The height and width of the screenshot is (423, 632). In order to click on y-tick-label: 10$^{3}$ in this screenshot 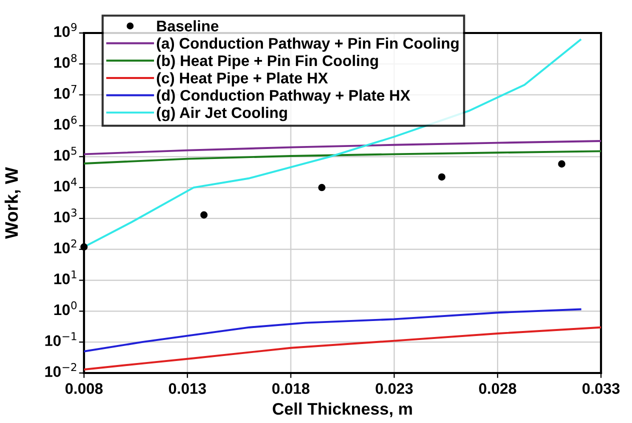, I will do `click(65, 215)`.